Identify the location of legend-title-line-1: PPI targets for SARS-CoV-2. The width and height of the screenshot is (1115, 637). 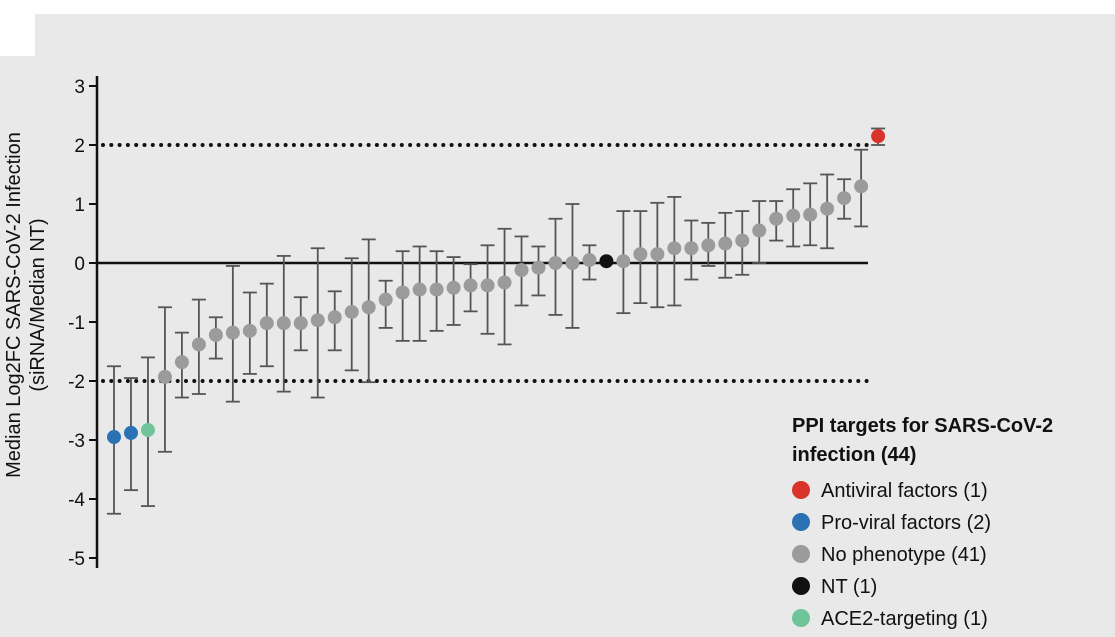
(922, 426).